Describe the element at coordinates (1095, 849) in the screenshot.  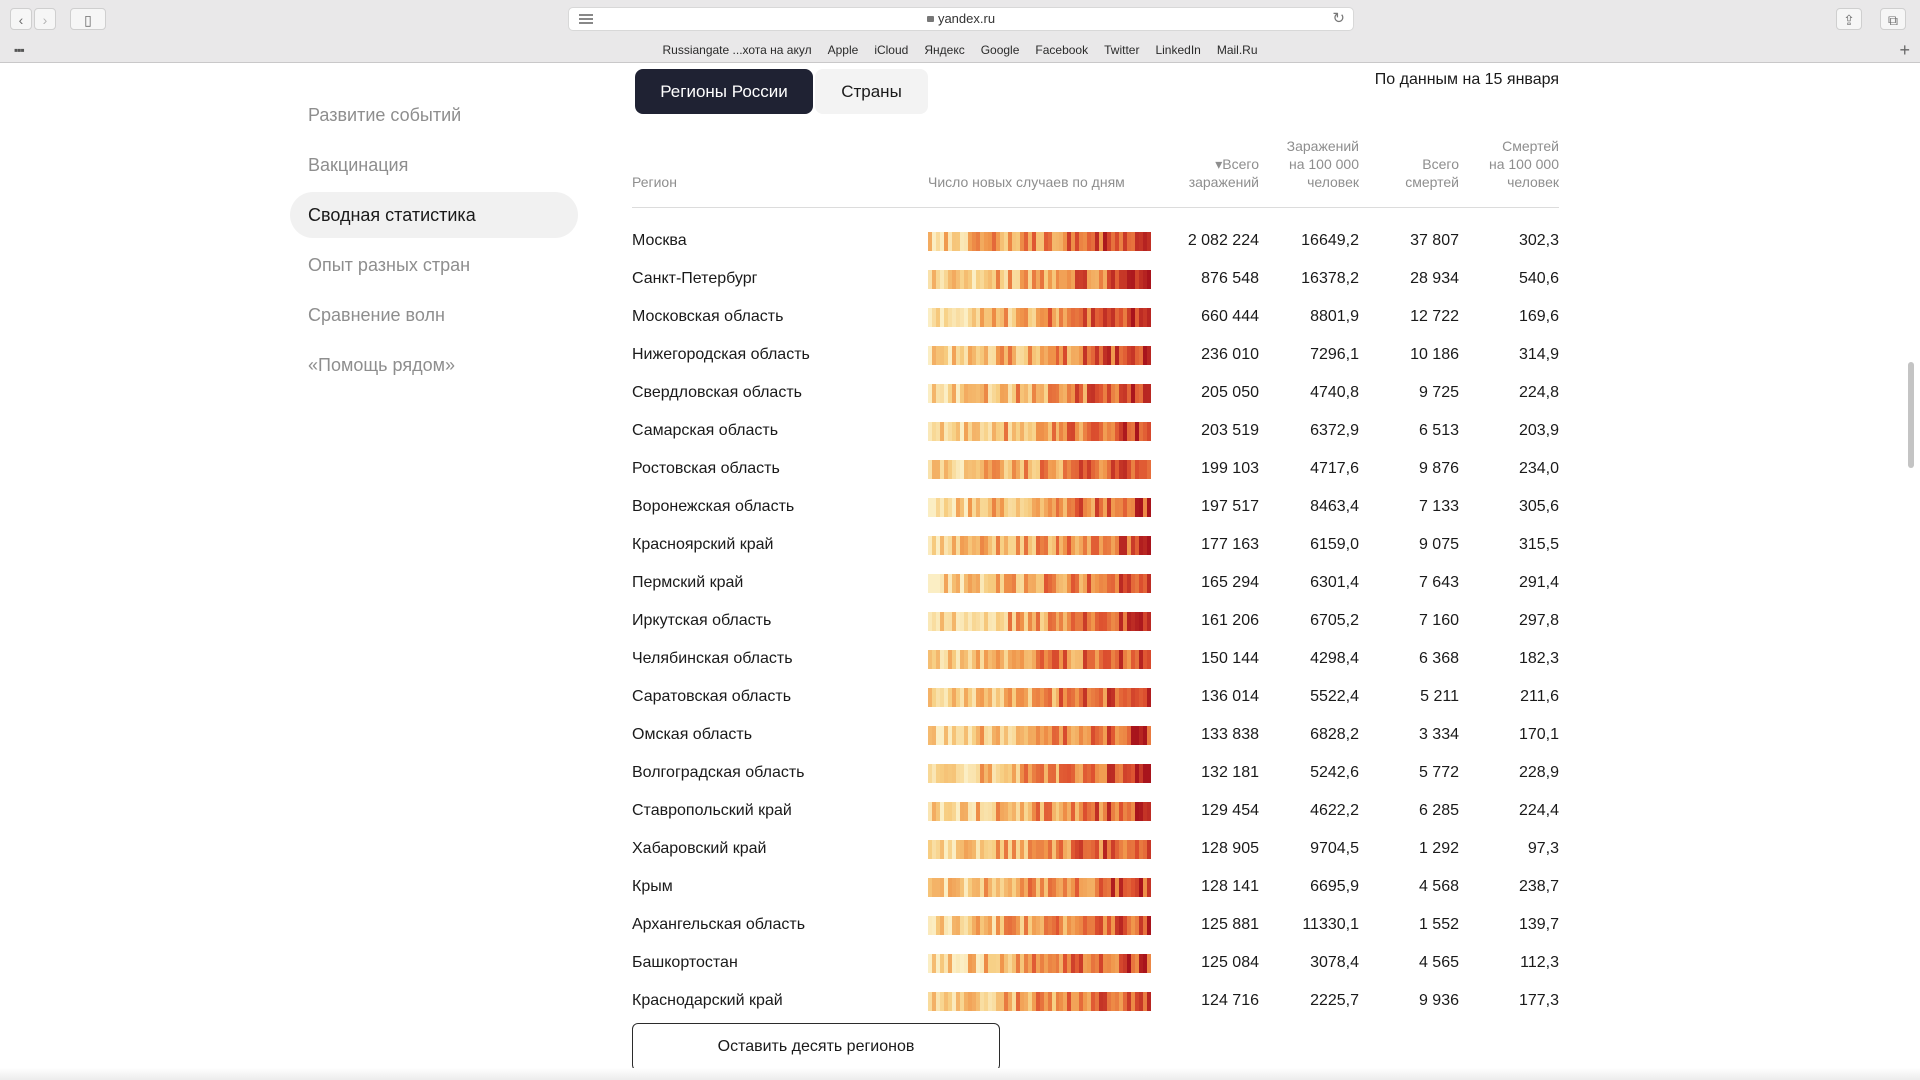
I see `table-row: Хабаровский край 128 905 9704,5 1 292 97,3` at that location.